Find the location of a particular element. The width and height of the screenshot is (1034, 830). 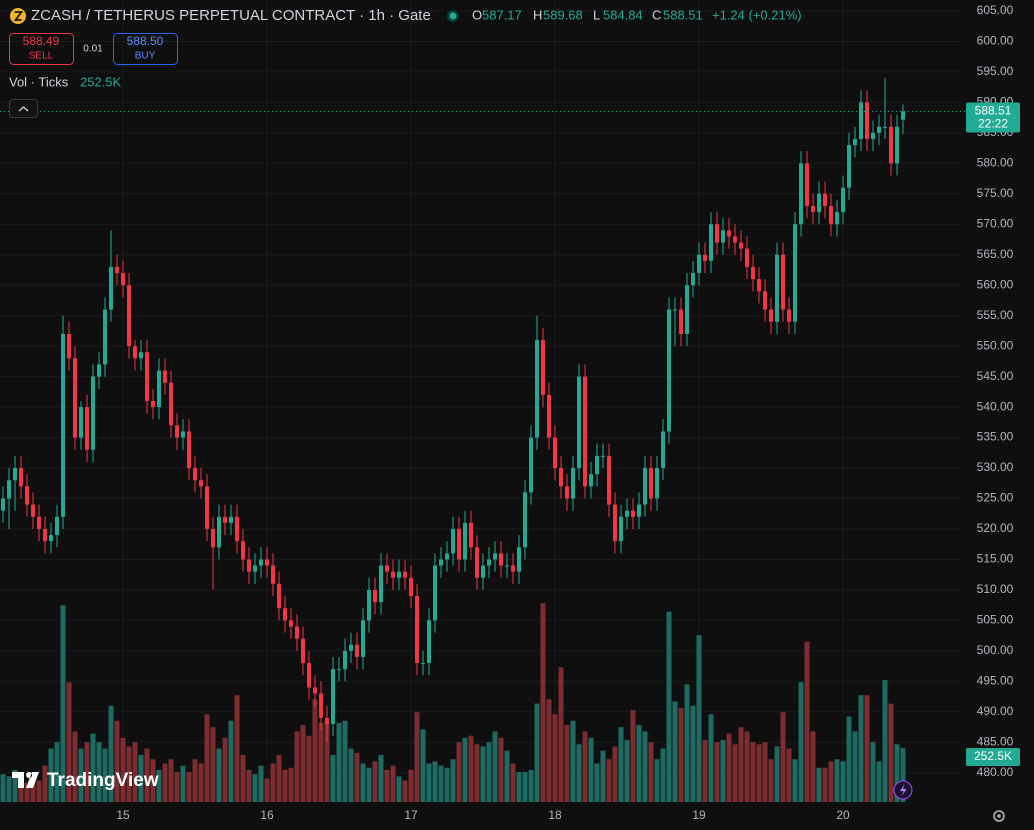

sell-button is located at coordinates (41, 49).